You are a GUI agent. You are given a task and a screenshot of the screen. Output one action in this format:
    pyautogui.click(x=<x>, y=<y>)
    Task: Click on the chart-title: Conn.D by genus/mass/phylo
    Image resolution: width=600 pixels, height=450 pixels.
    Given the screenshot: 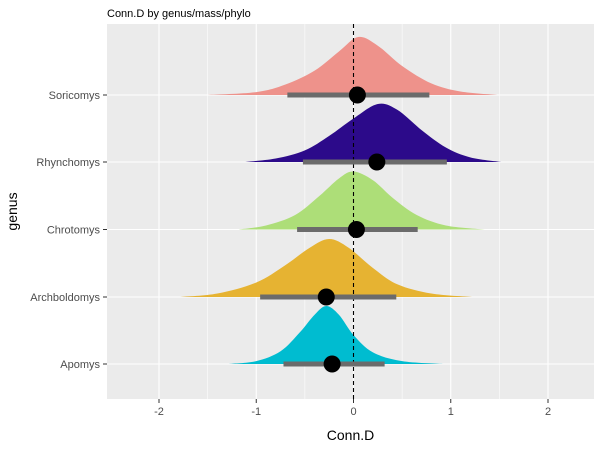 What is the action you would take?
    pyautogui.click(x=179, y=14)
    